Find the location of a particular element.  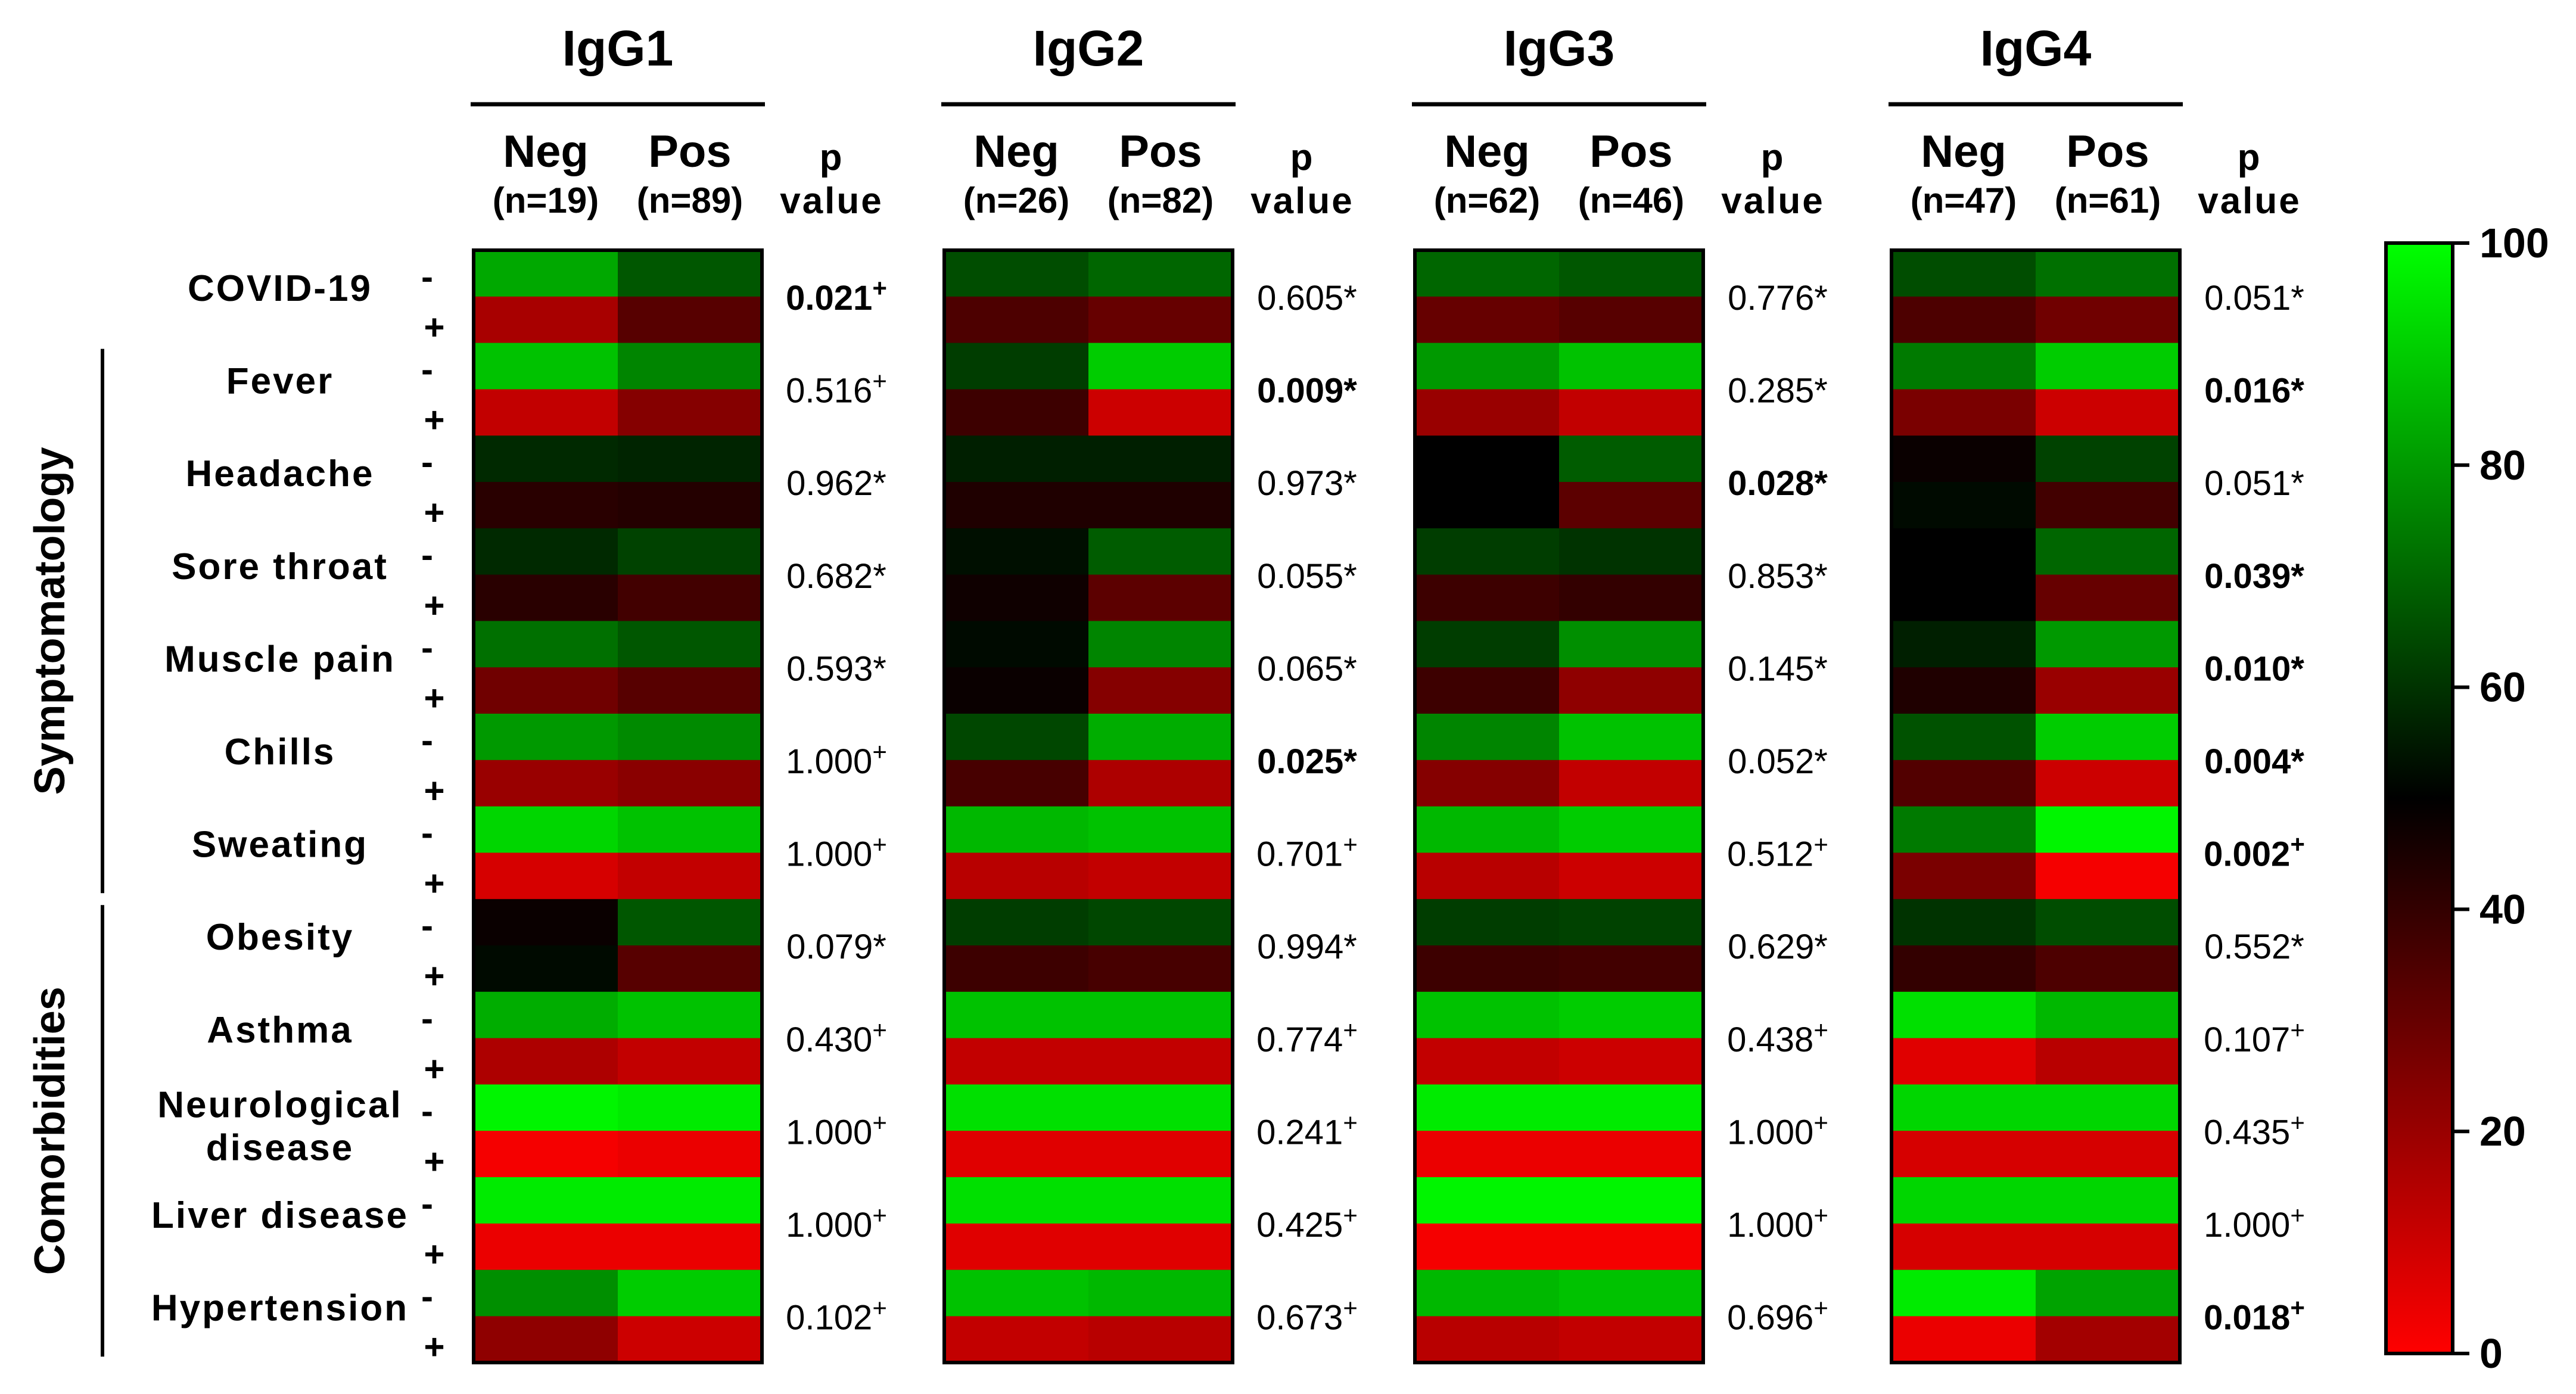

column-label: Pos is located at coordinates (689, 151).